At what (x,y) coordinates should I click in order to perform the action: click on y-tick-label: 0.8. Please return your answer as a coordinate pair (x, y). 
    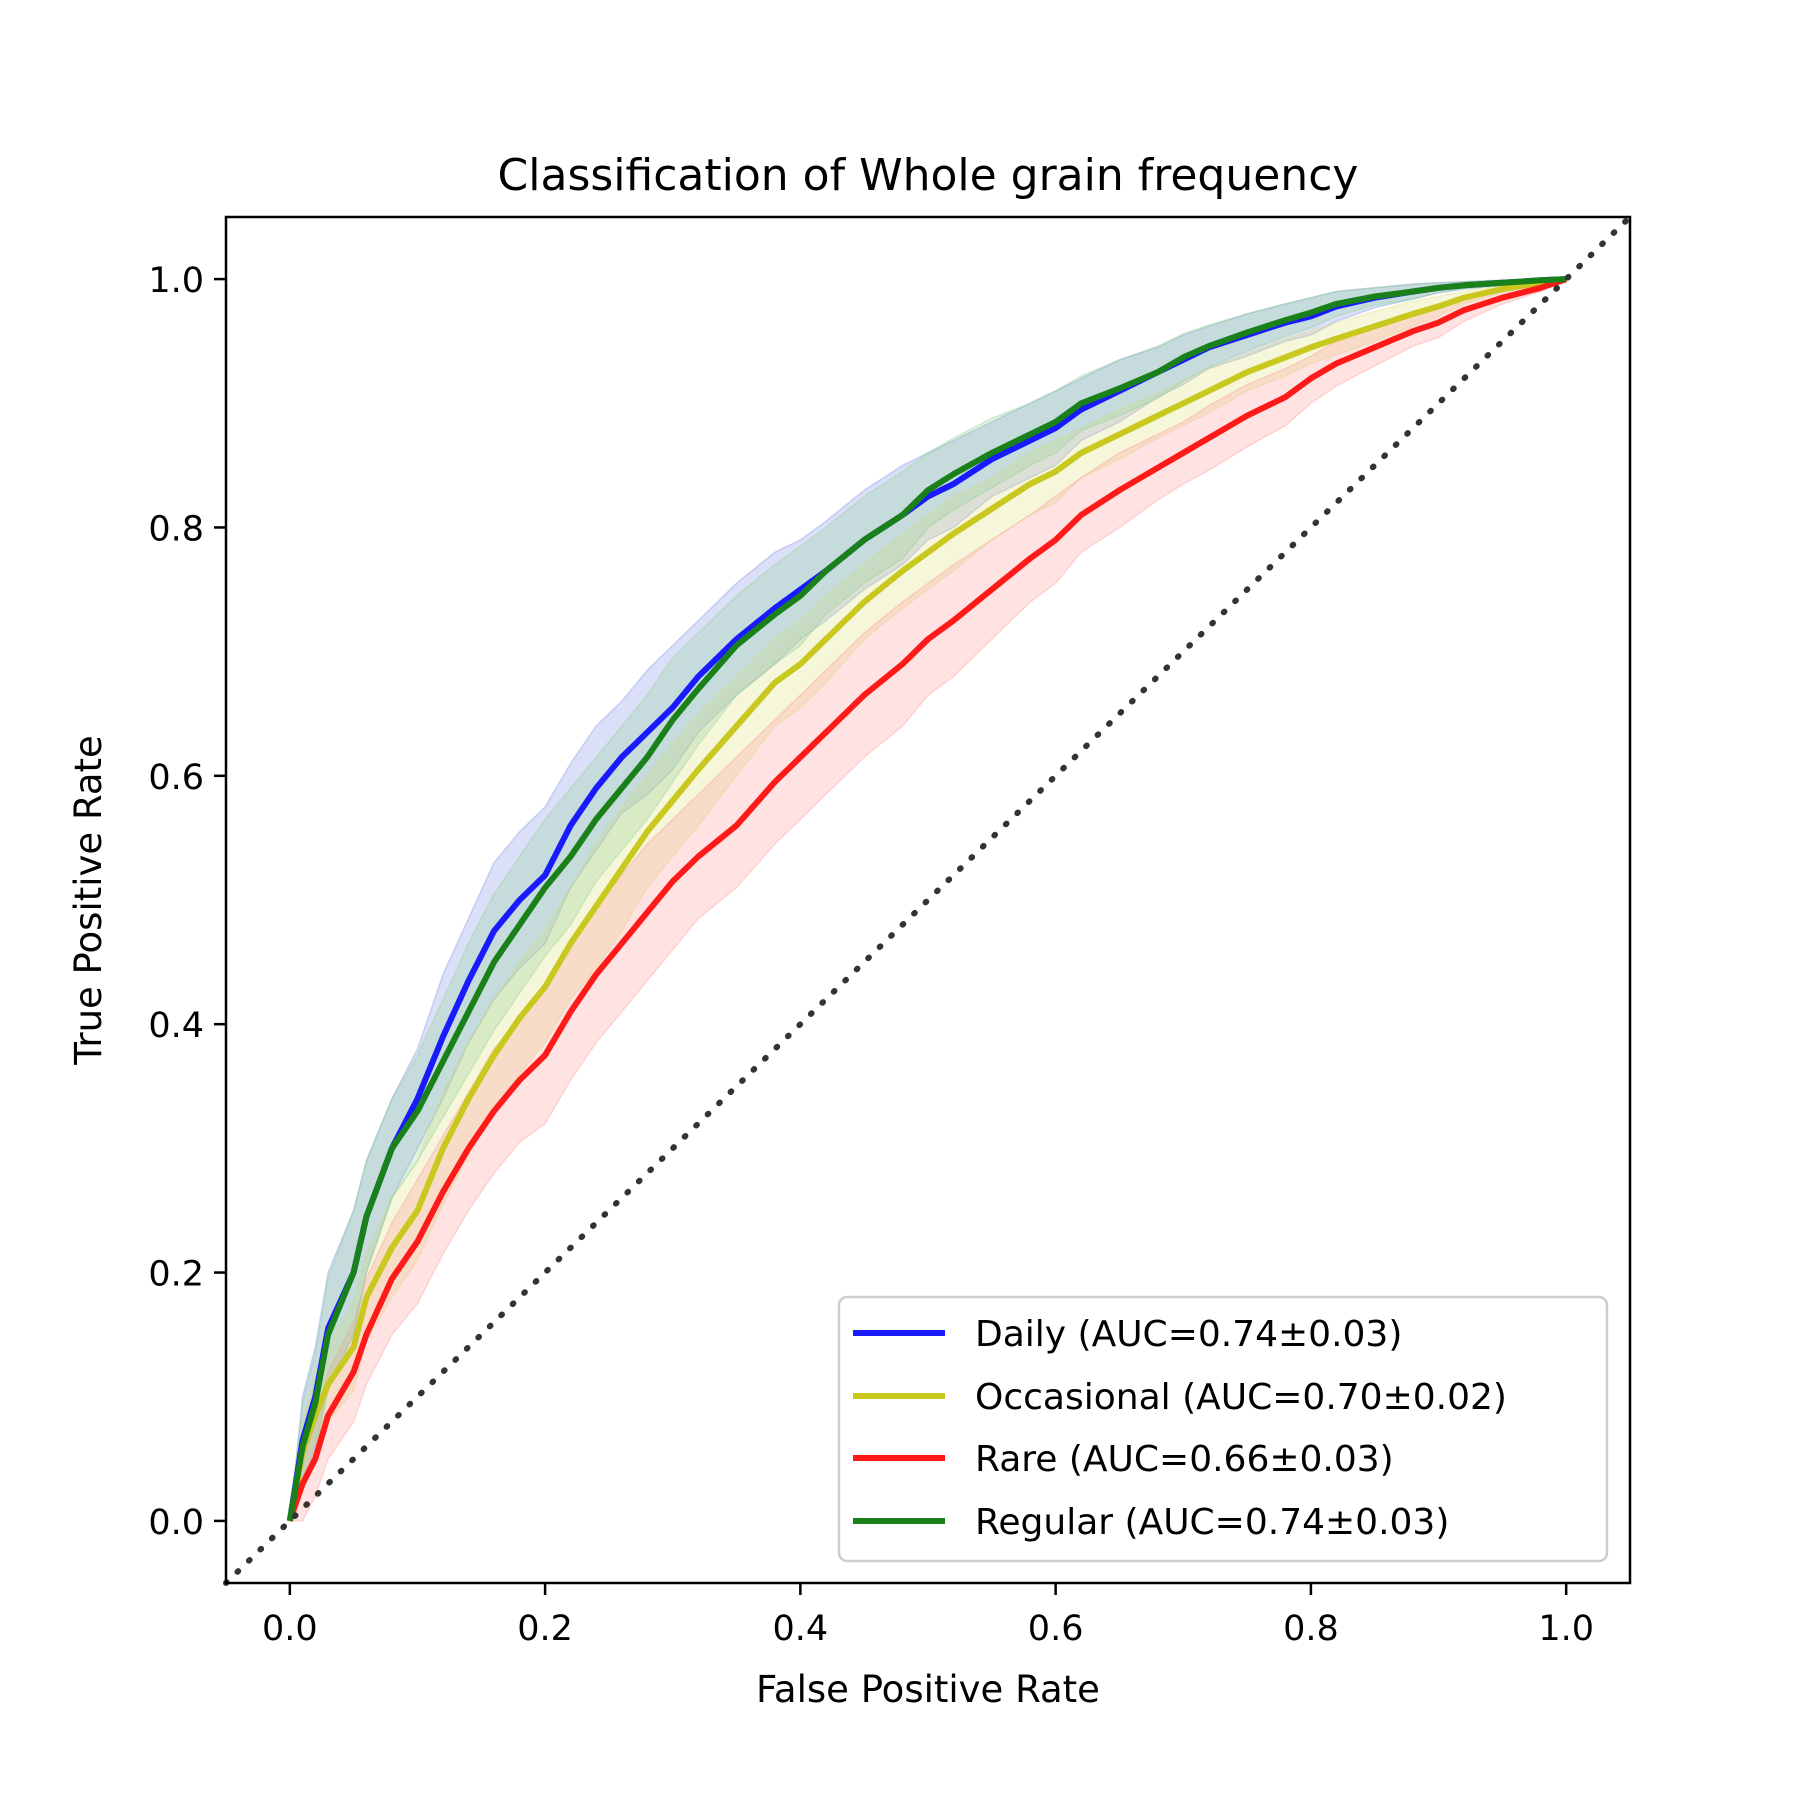
    Looking at the image, I should click on (176, 529).